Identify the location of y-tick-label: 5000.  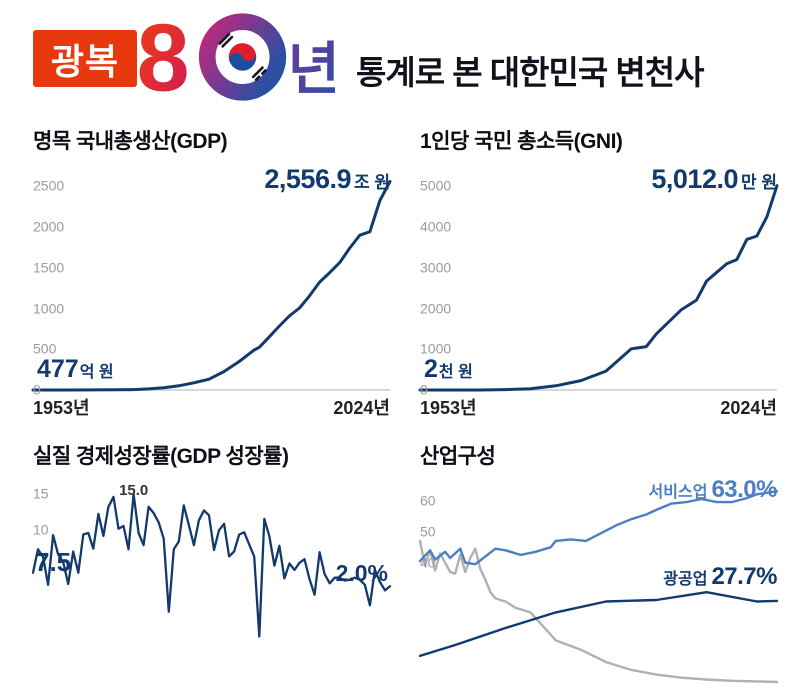
(436, 185).